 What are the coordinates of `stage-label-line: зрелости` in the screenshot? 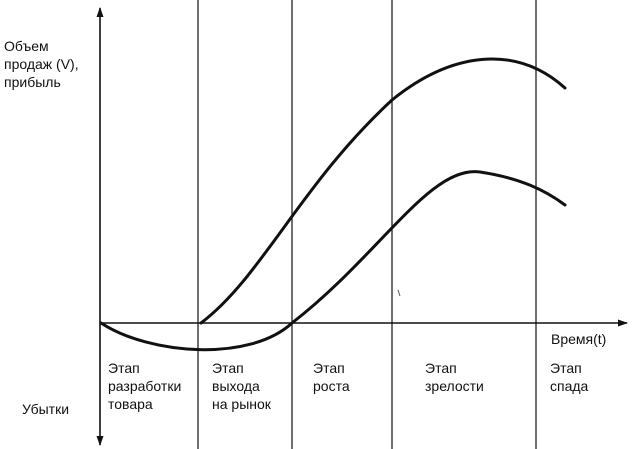 It's located at (454, 386).